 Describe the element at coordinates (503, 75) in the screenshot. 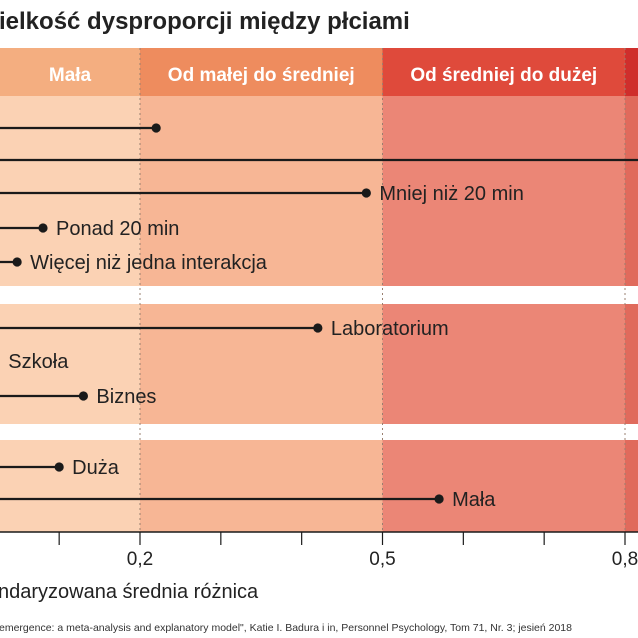

I see `band-label: Od średniej do dużej` at that location.